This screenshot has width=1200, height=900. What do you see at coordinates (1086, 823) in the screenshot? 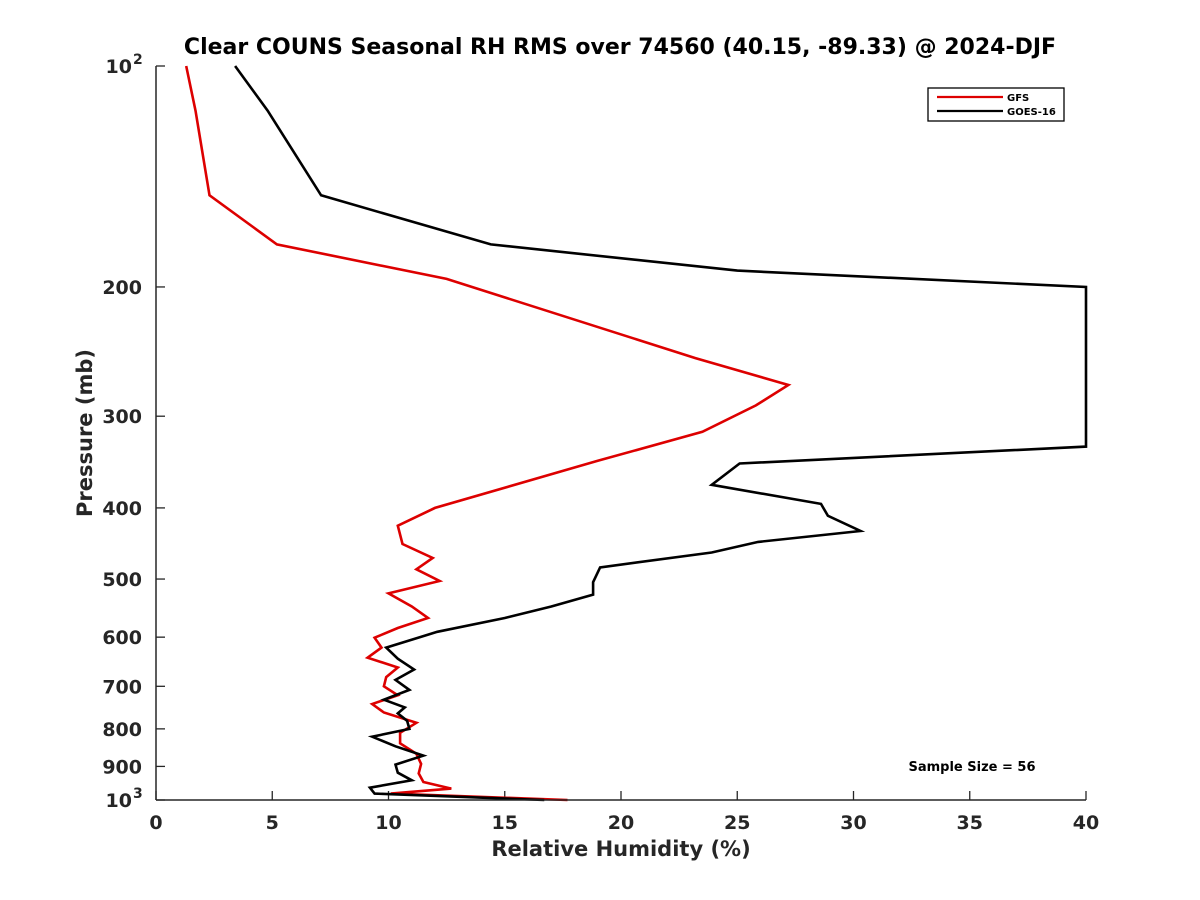
I see `x-tick-label: 40` at bounding box center [1086, 823].